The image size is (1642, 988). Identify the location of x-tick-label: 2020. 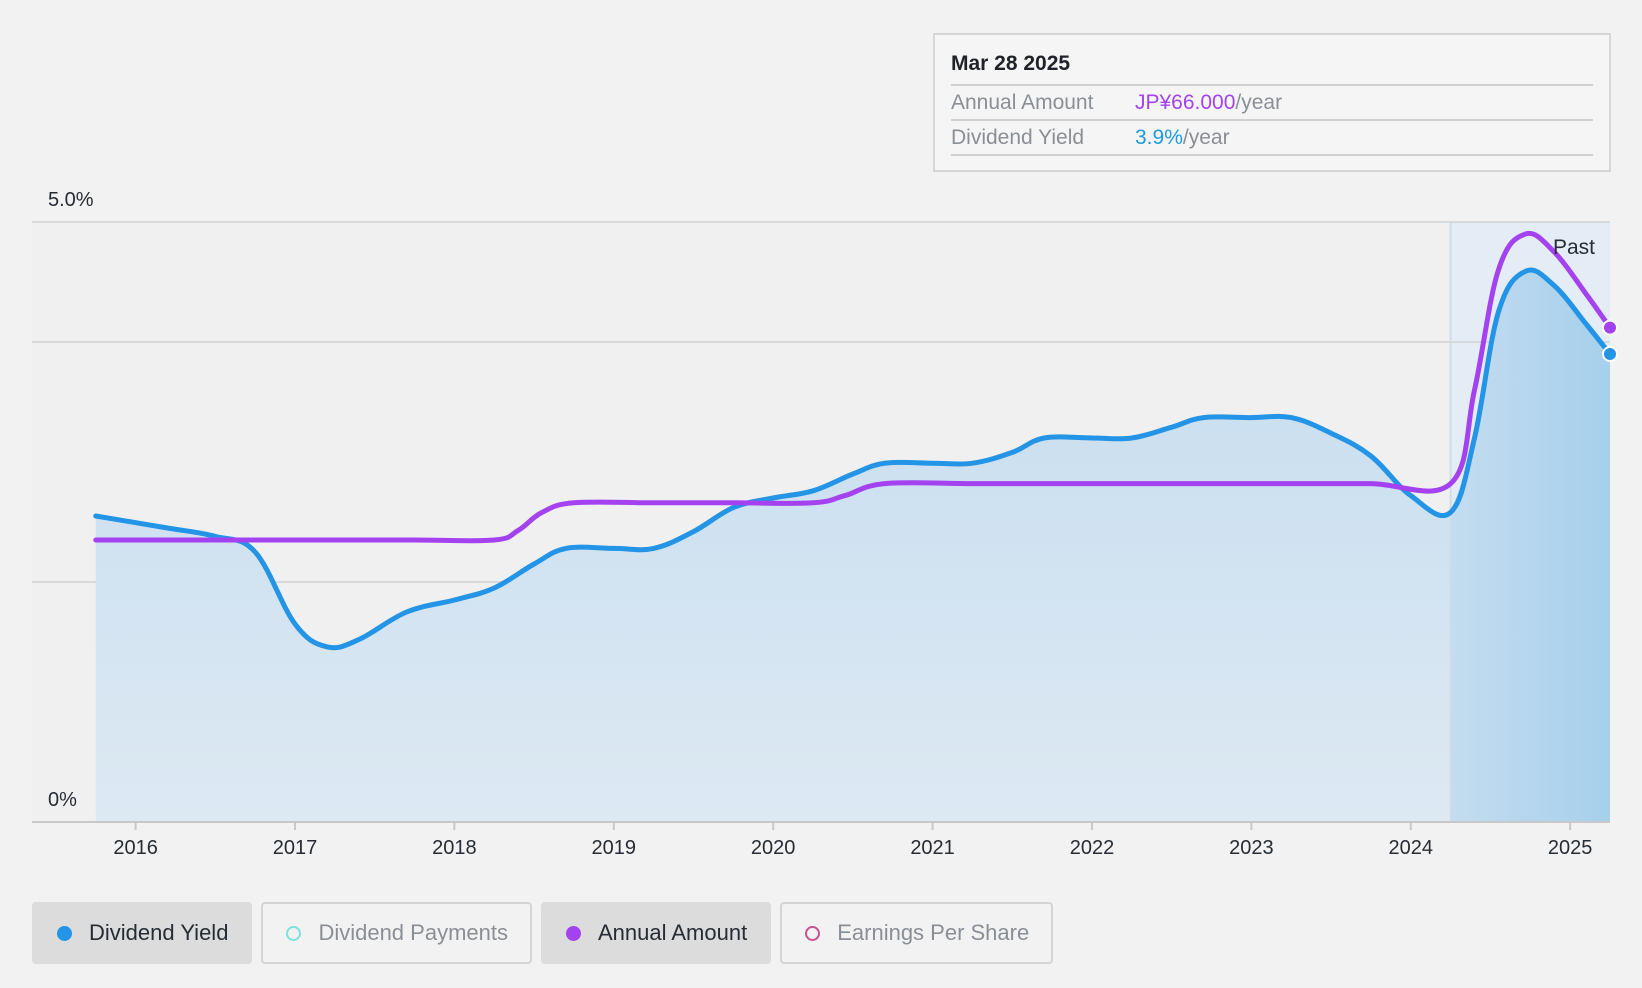
(773, 848).